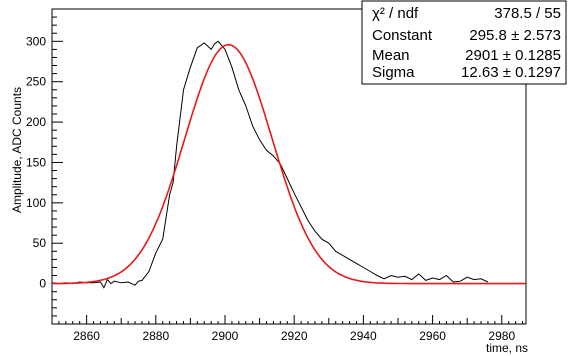 The width and height of the screenshot is (568, 356). What do you see at coordinates (363, 336) in the screenshot?
I see `x-tick-label: 2940` at bounding box center [363, 336].